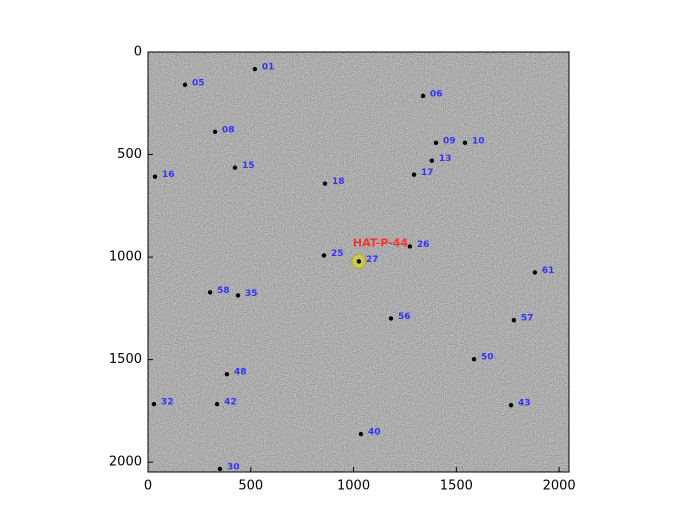  What do you see at coordinates (478, 141) in the screenshot?
I see `star-label: 10` at bounding box center [478, 141].